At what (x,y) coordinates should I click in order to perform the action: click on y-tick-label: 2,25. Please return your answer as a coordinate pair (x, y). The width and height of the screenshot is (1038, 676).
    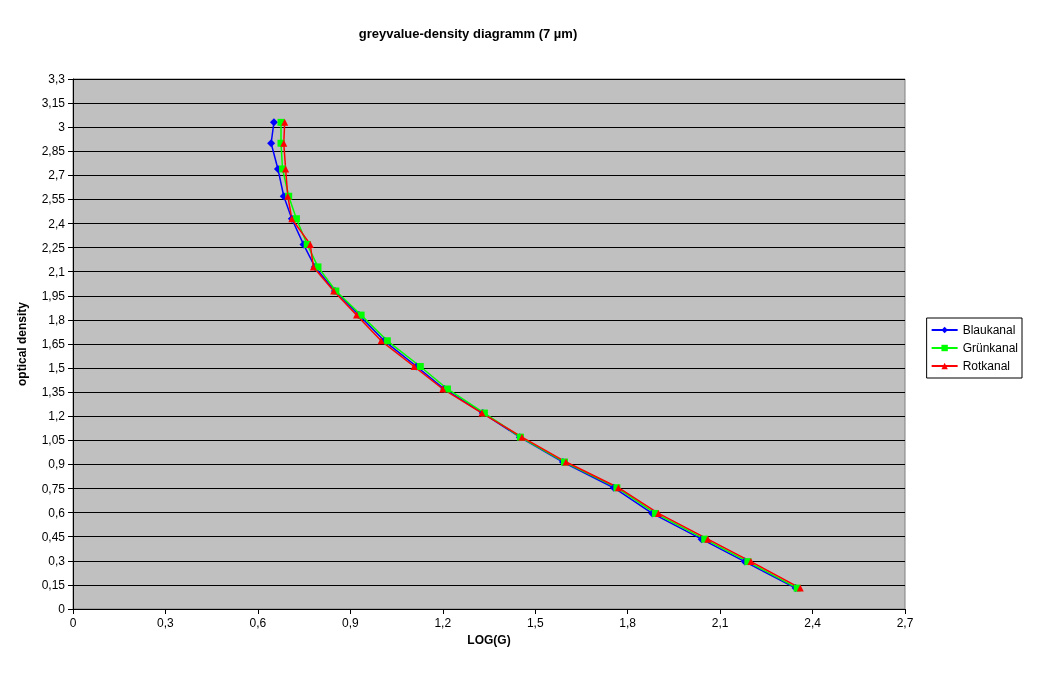
    Looking at the image, I should click on (53, 247).